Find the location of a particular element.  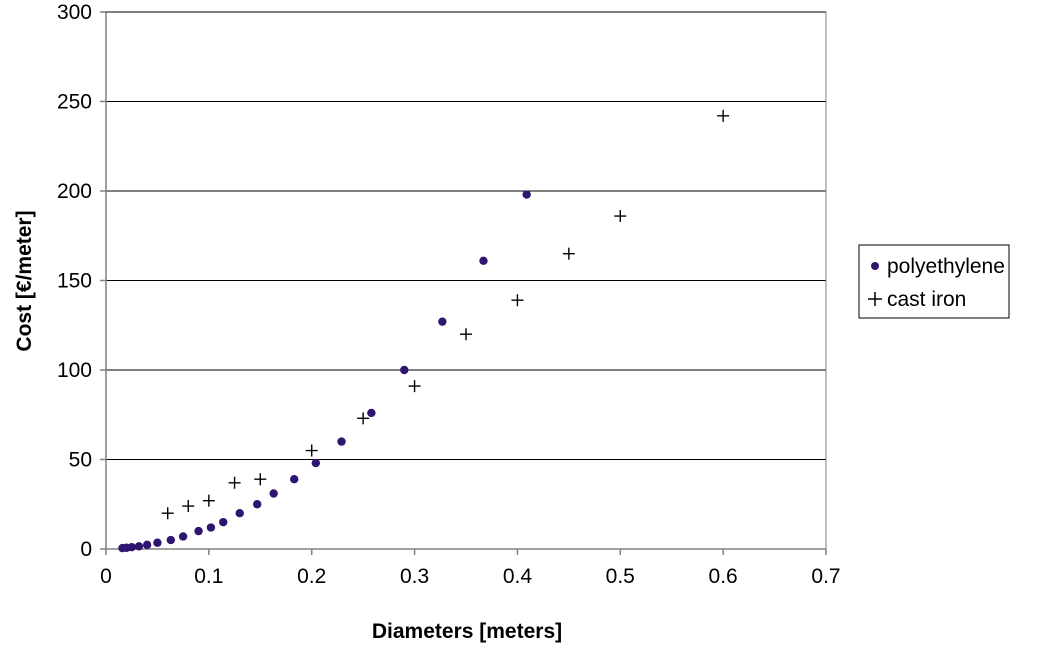

legend-box is located at coordinates (934, 281).